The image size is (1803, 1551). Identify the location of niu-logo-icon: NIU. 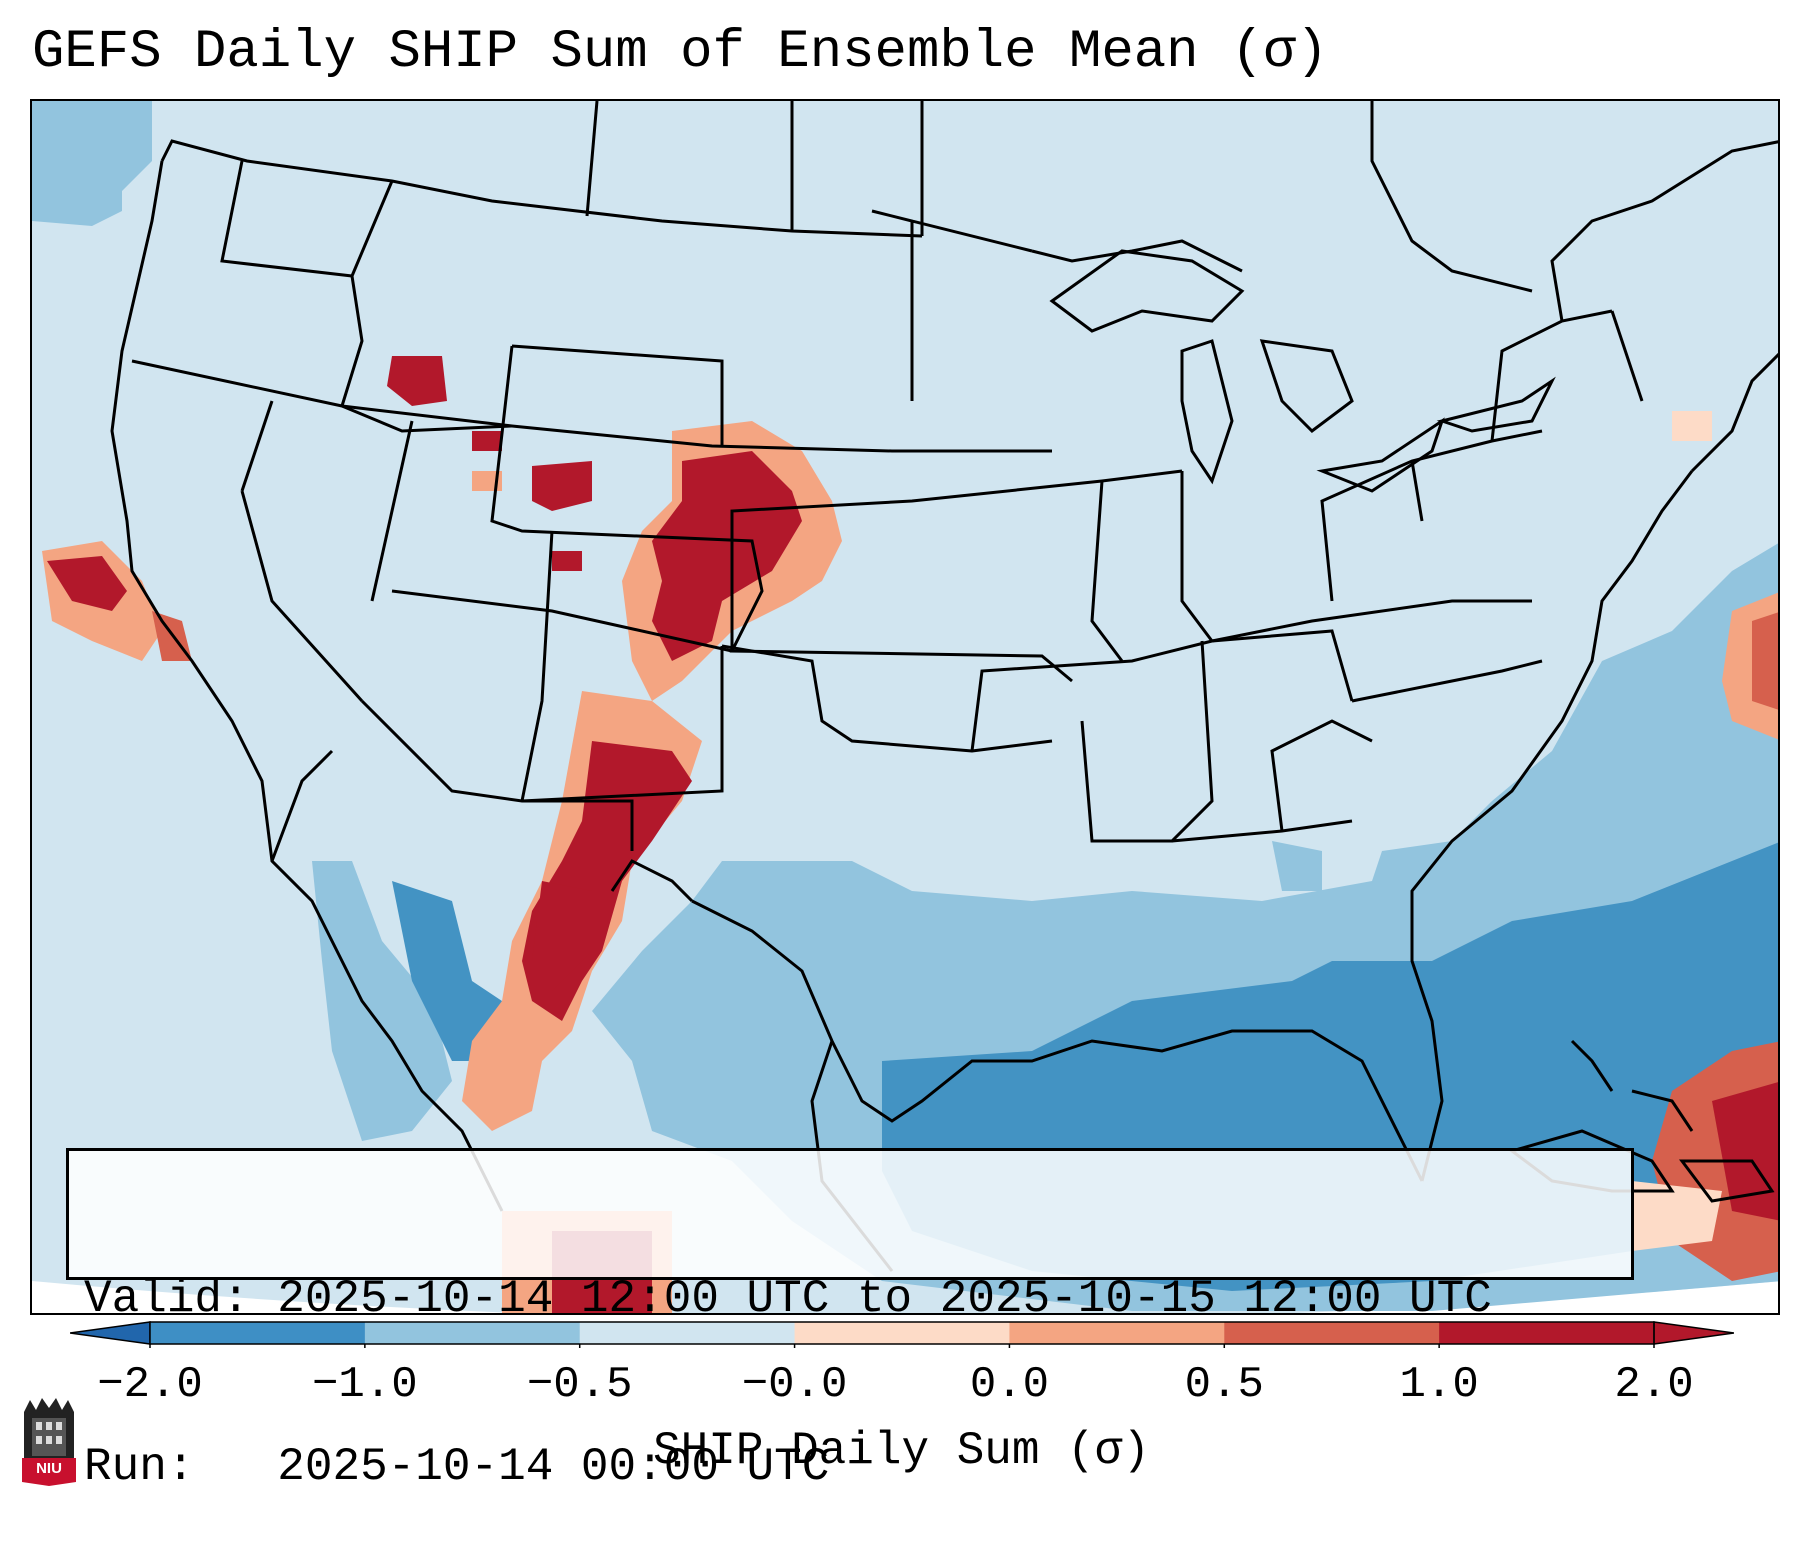
(49, 1439).